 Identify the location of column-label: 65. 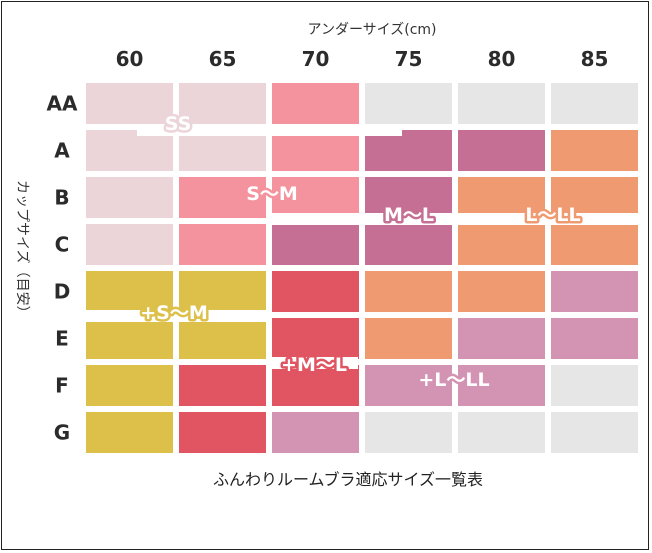
(223, 59).